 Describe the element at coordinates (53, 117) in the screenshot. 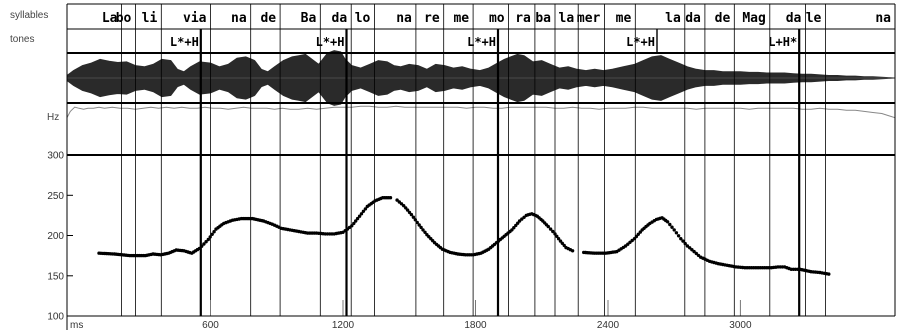

I see `intensity-axis-label: Hz` at that location.